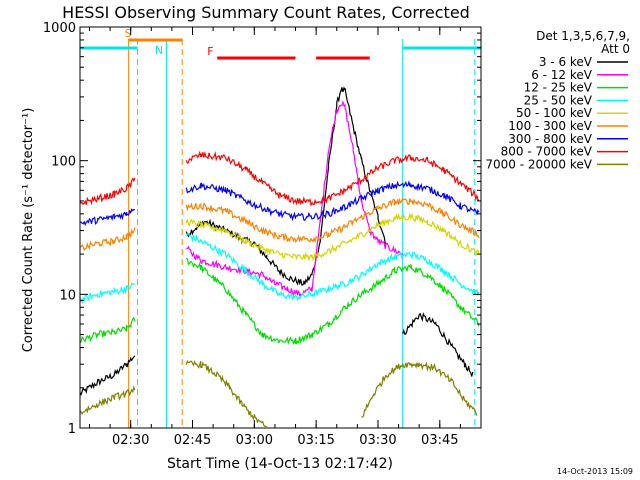  What do you see at coordinates (439, 440) in the screenshot?
I see `x-tick-label: 03:45` at bounding box center [439, 440].